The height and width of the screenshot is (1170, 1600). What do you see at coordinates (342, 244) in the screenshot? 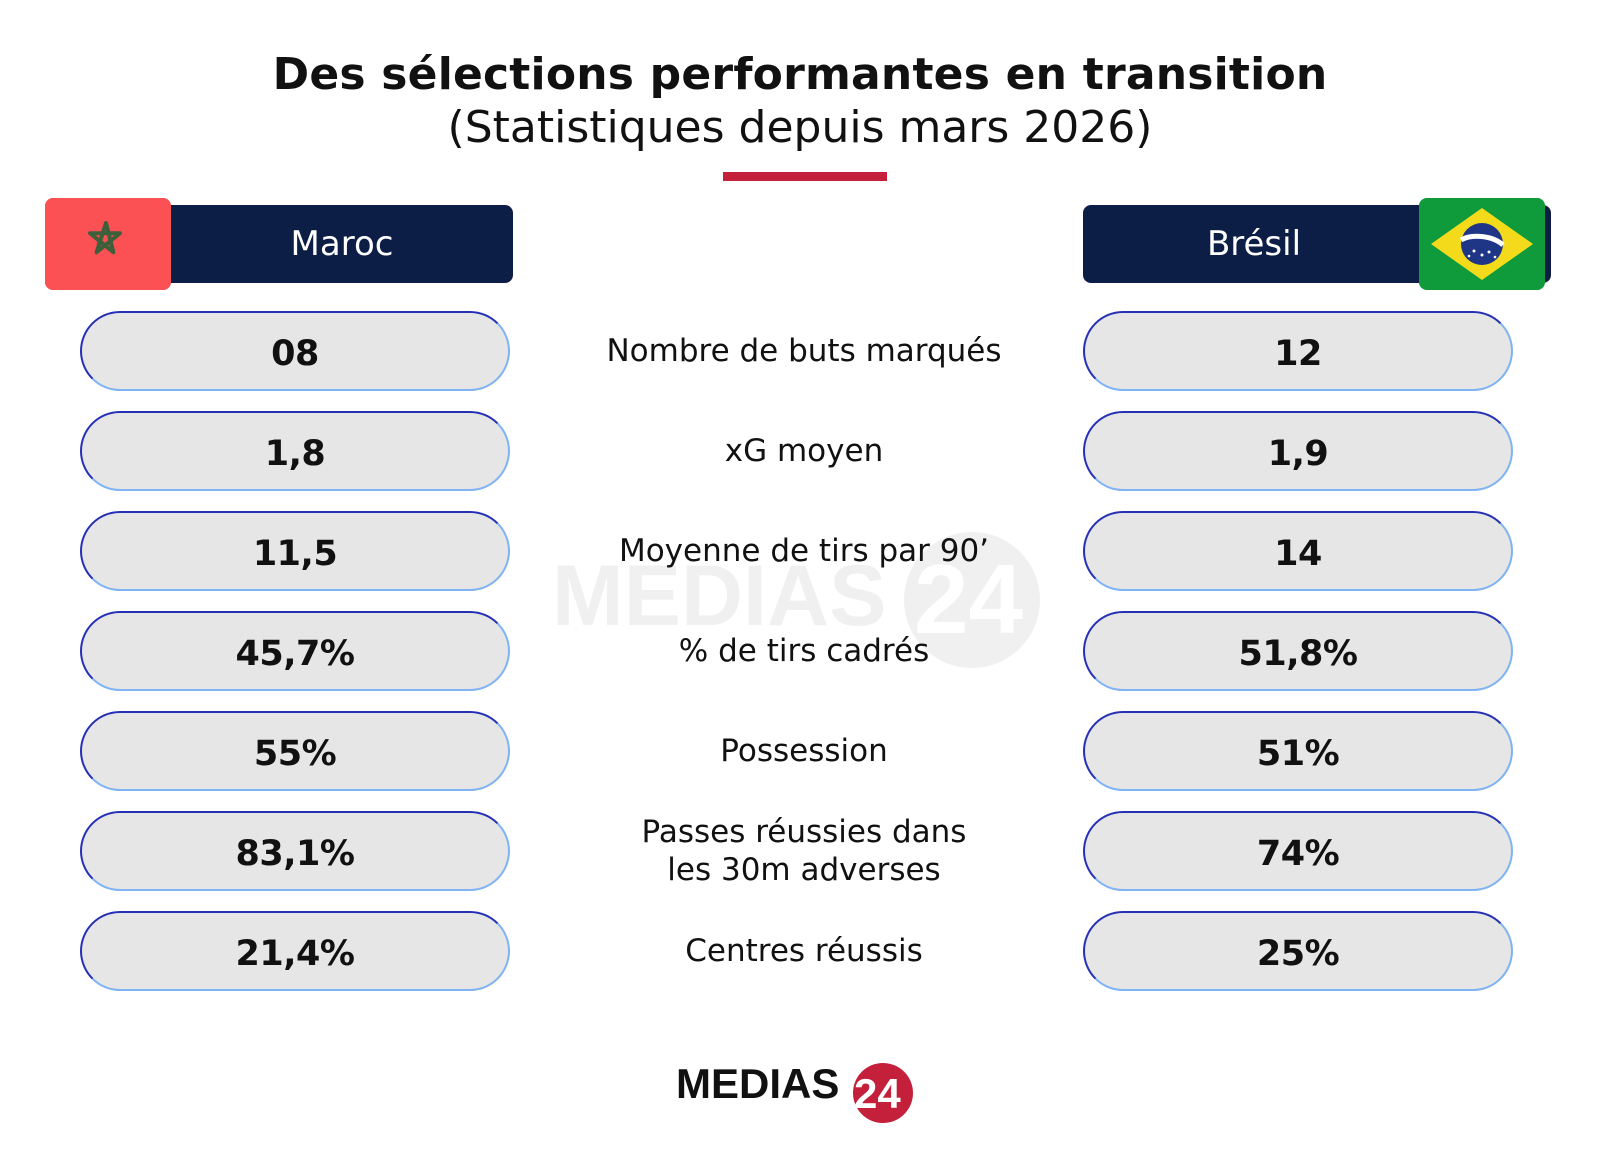
I see `team-name-maroc: Maroc` at bounding box center [342, 244].